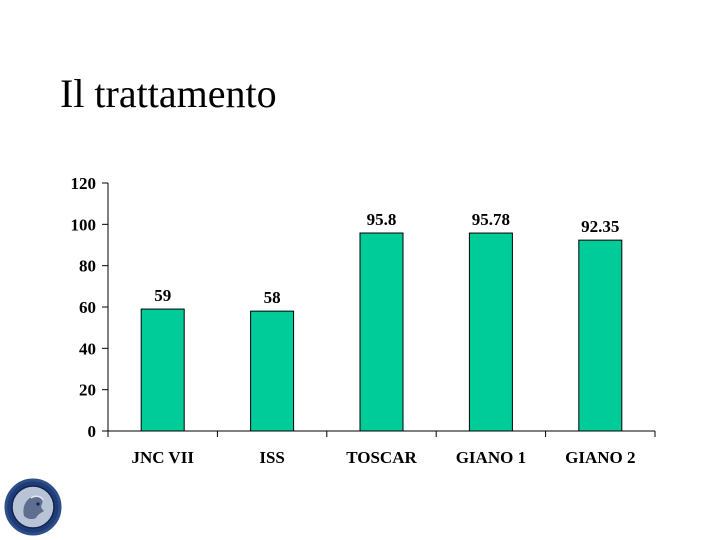 This screenshot has height=540, width=720. What do you see at coordinates (491, 219) in the screenshot?
I see `data-label: 95.78` at bounding box center [491, 219].